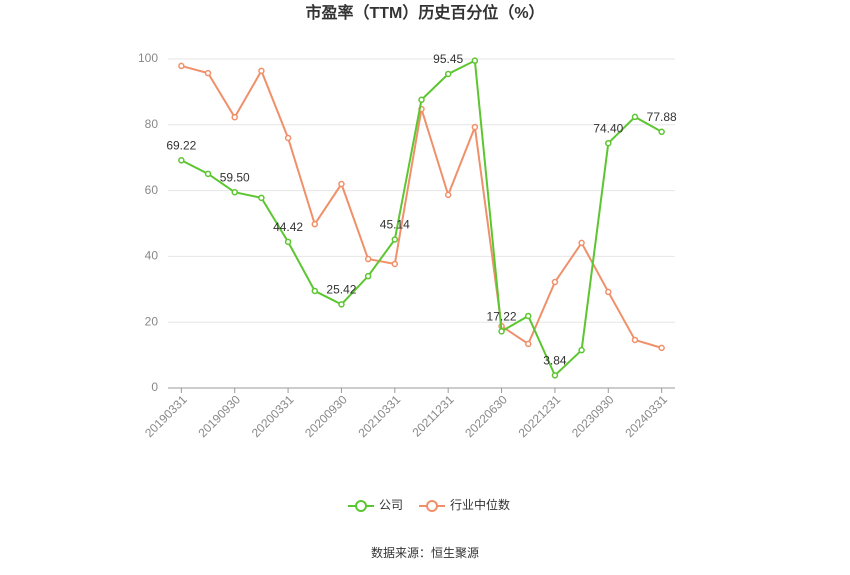  I want to click on data-label: 74.40, so click(608, 128).